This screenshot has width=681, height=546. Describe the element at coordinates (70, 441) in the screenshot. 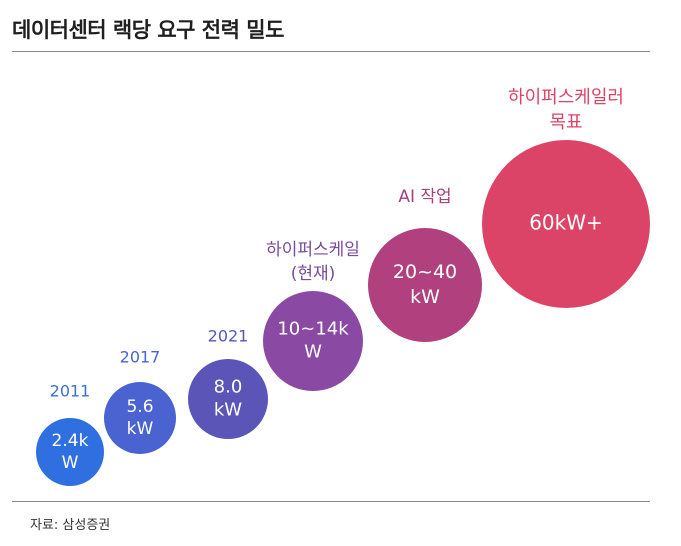

I see `bubble-value-0: 2.4k` at that location.